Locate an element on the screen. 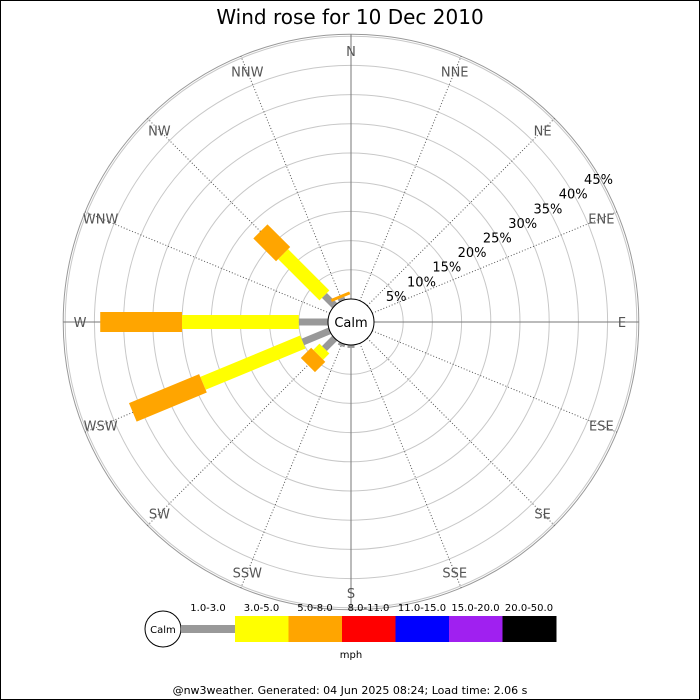 This screenshot has width=700, height=700. radial-tick-label: 10% is located at coordinates (421, 282).